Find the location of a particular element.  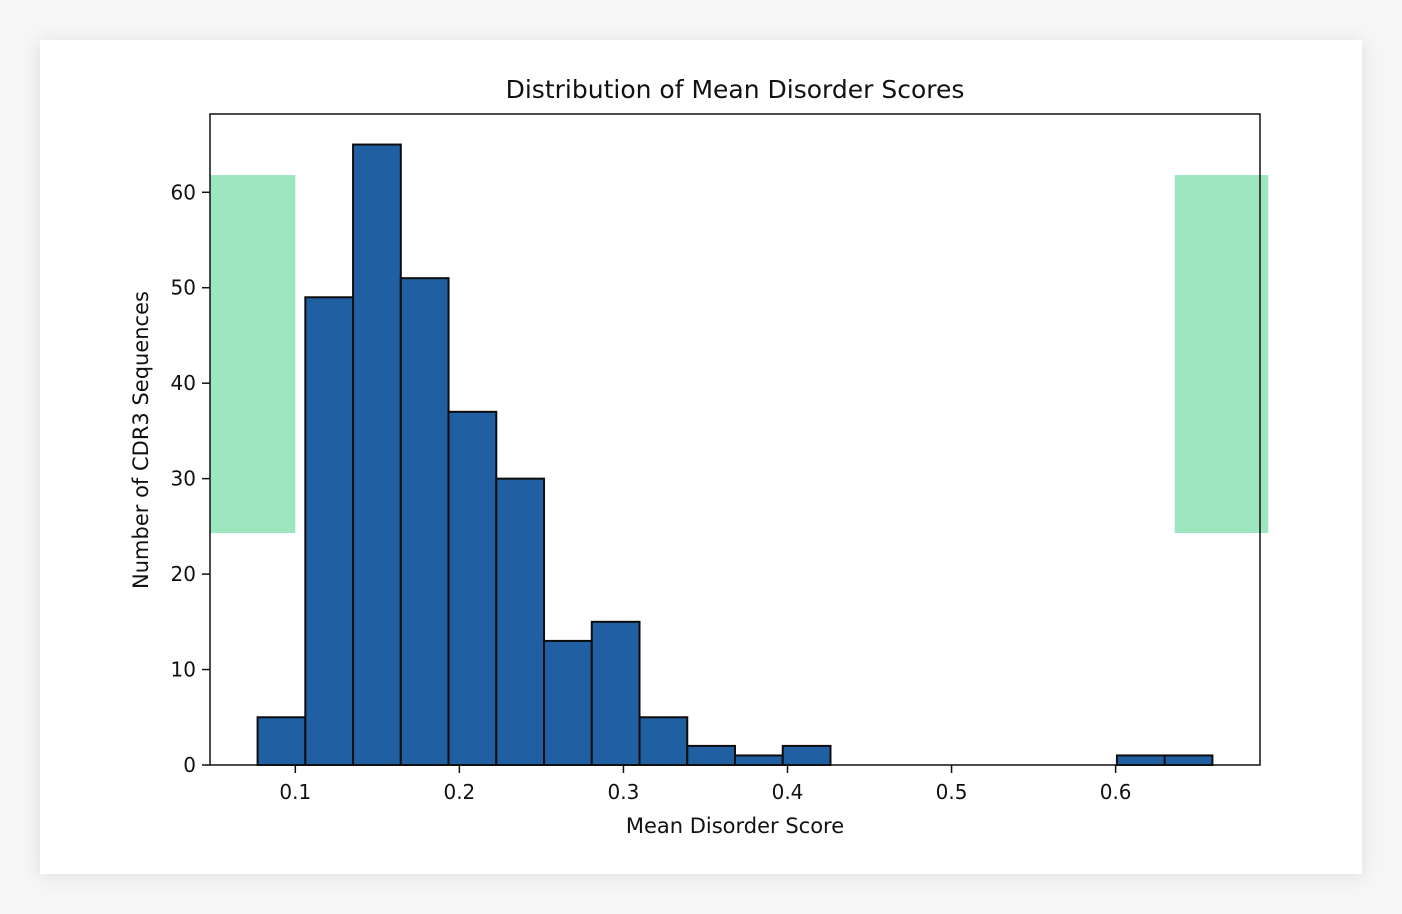

chart-title: Distribution of Mean Disorder Scores is located at coordinates (735, 89).